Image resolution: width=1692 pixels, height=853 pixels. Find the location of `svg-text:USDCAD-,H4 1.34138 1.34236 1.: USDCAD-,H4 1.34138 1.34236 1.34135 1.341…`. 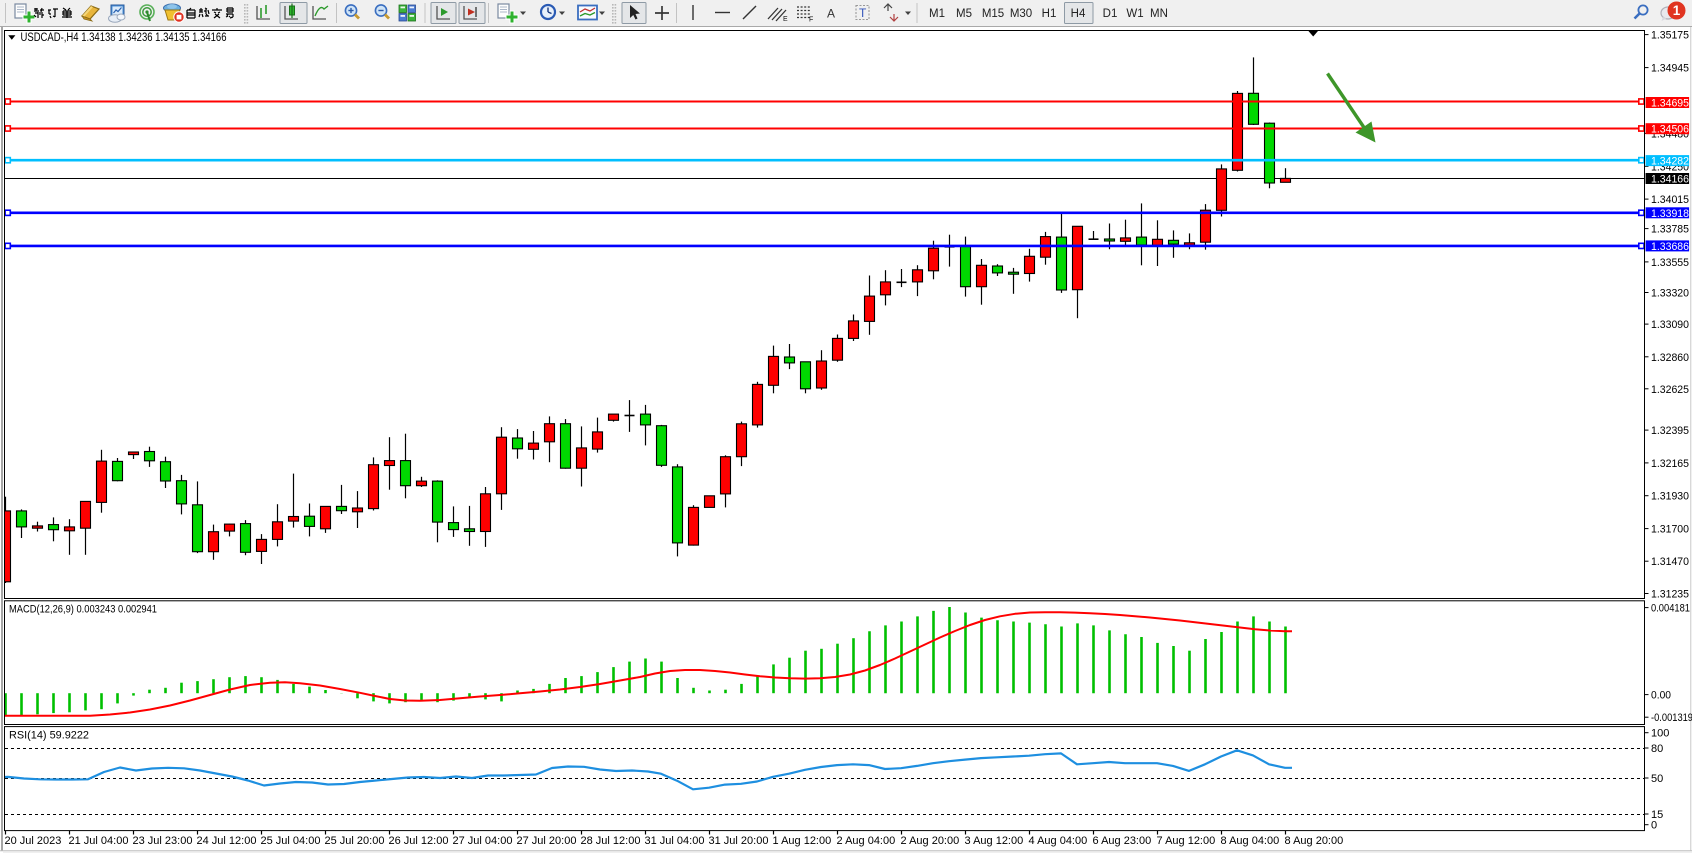

svg-text:USDCAD-,H4 1.34138 1.34236 1.: USDCAD-,H4 1.34138 1.34236 1.34135 1.341… is located at coordinates (124, 38).